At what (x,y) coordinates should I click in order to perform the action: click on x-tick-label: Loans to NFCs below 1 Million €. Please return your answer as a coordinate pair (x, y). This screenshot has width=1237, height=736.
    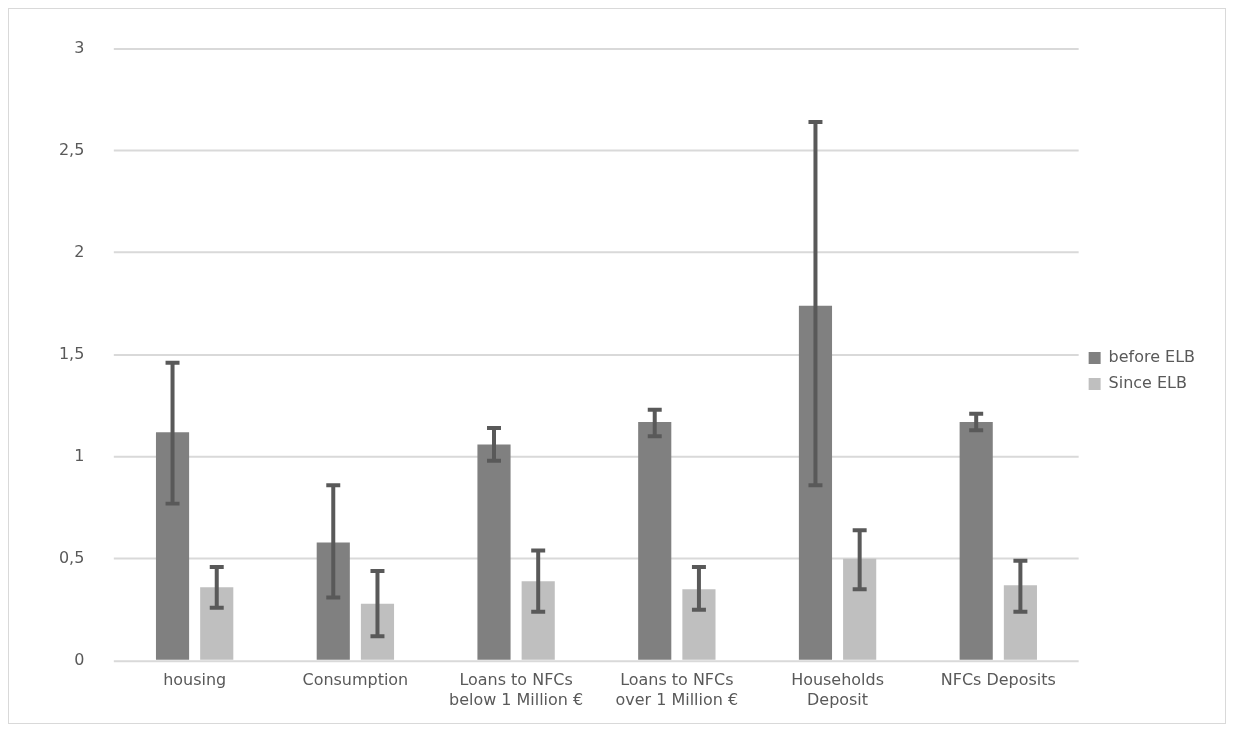
    Looking at the image, I should click on (516, 689).